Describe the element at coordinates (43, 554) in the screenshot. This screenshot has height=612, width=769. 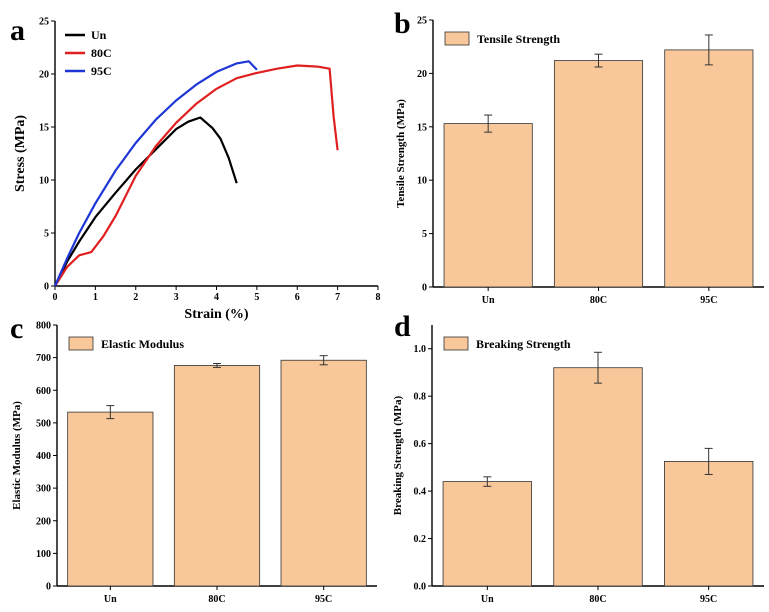
I see `y-tick-label: 100` at that location.